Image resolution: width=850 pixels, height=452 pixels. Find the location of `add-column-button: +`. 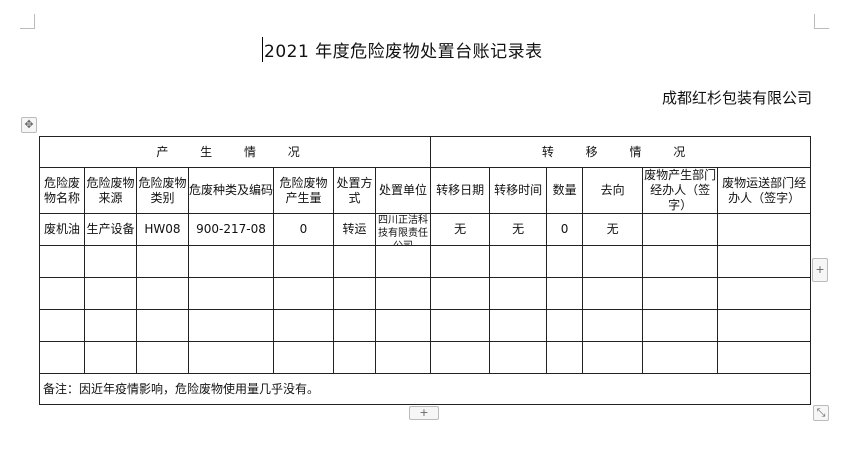

add-column-button: + is located at coordinates (820, 270).